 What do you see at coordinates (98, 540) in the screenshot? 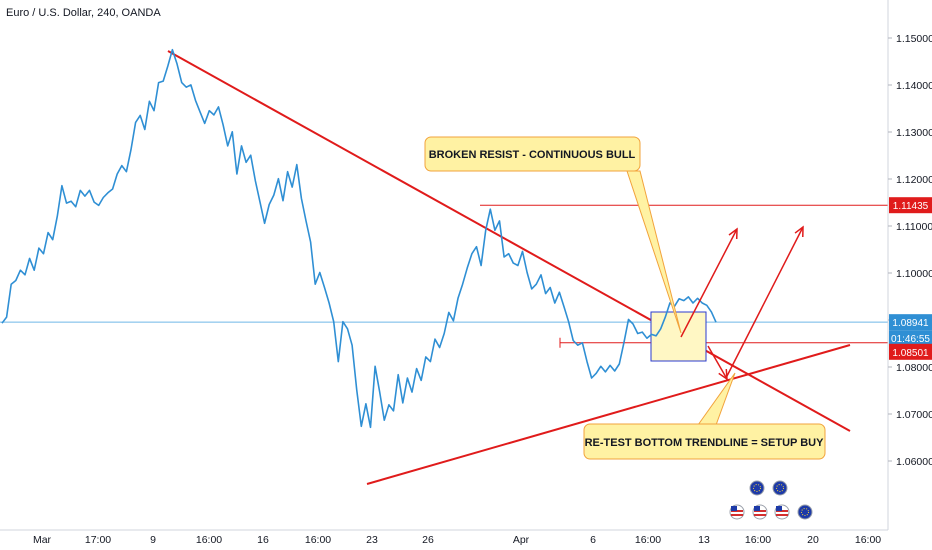
I see `x-tick-label: 17:00` at bounding box center [98, 540].